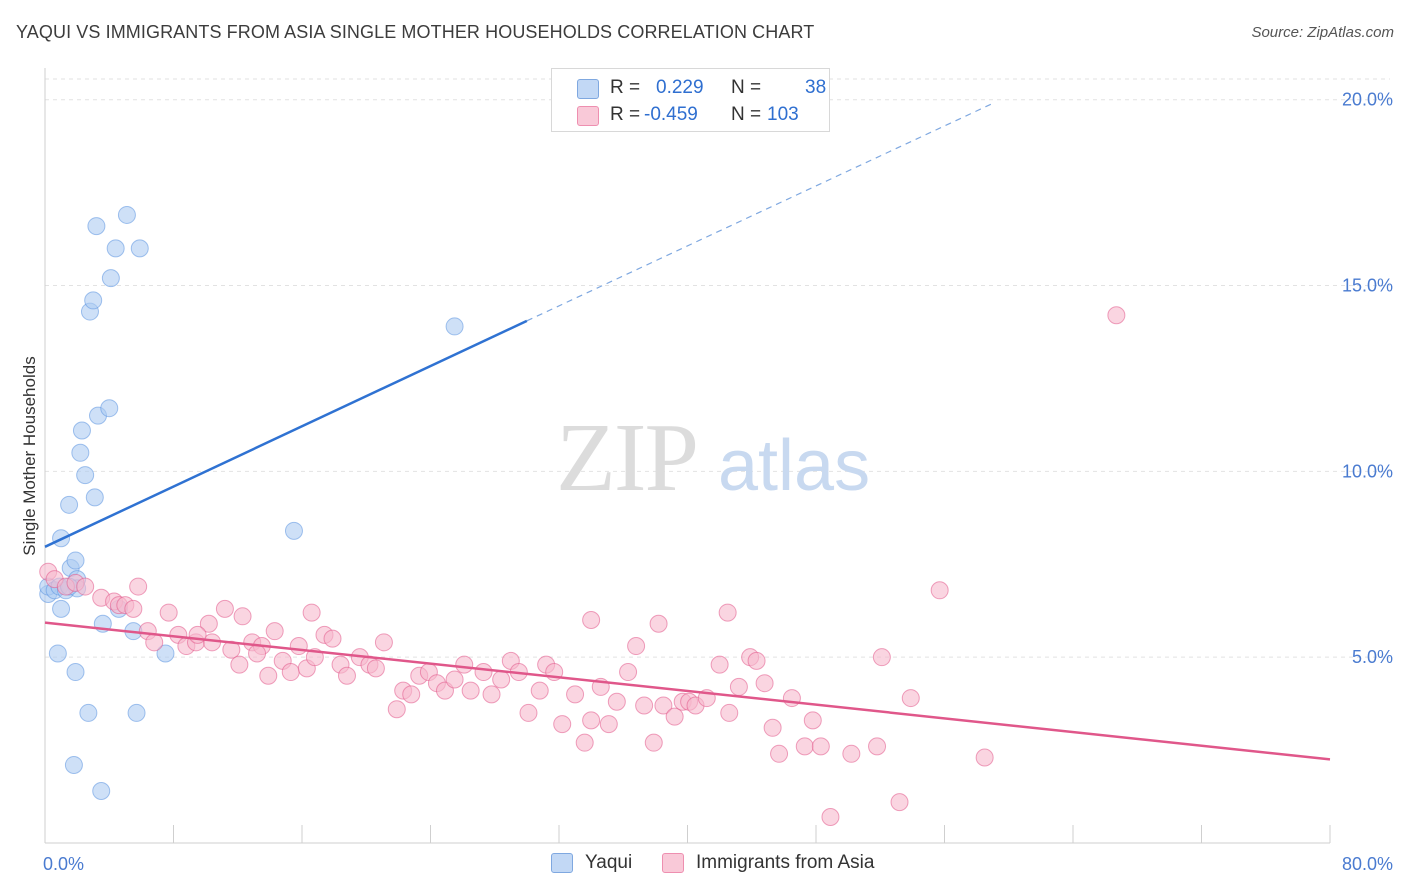  What do you see at coordinates (671, 114) in the screenshot?
I see `legend-r-value: -0.459` at bounding box center [671, 114].